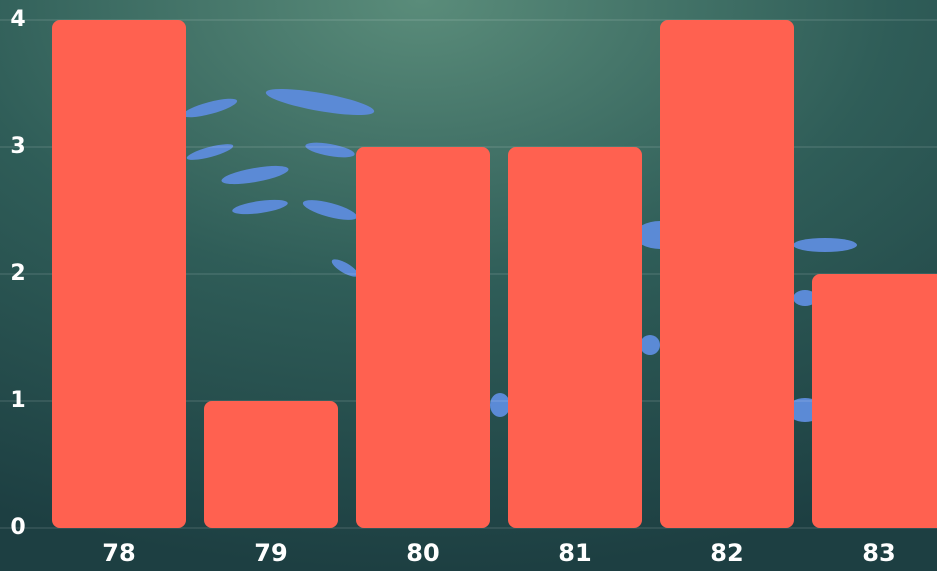  Describe the element at coordinates (17, 19) in the screenshot. I see `y-tick-label: 4` at that location.